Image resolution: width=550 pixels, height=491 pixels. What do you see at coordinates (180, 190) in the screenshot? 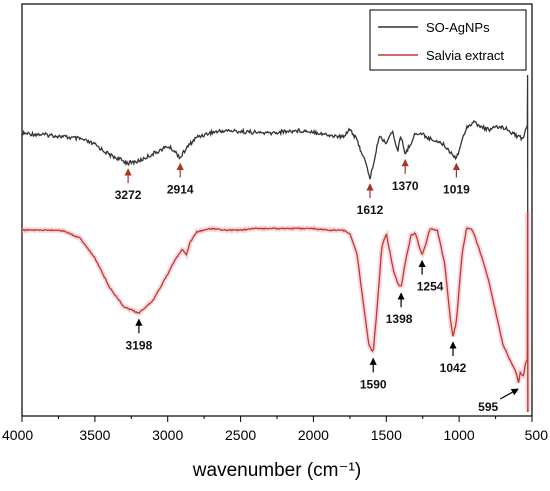
I see `peak-label-2914: 2914` at bounding box center [180, 190].